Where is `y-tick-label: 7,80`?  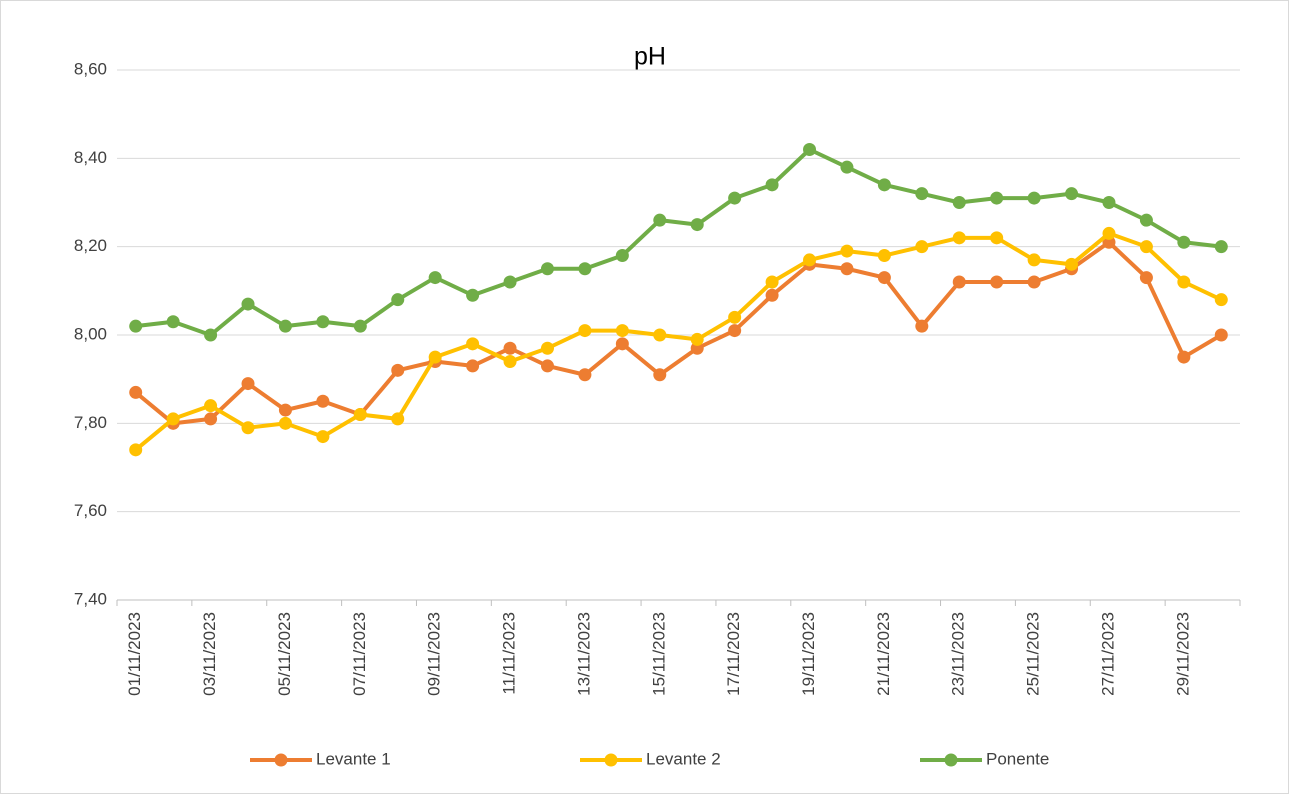
y-tick-label: 7,80 is located at coordinates (90, 422).